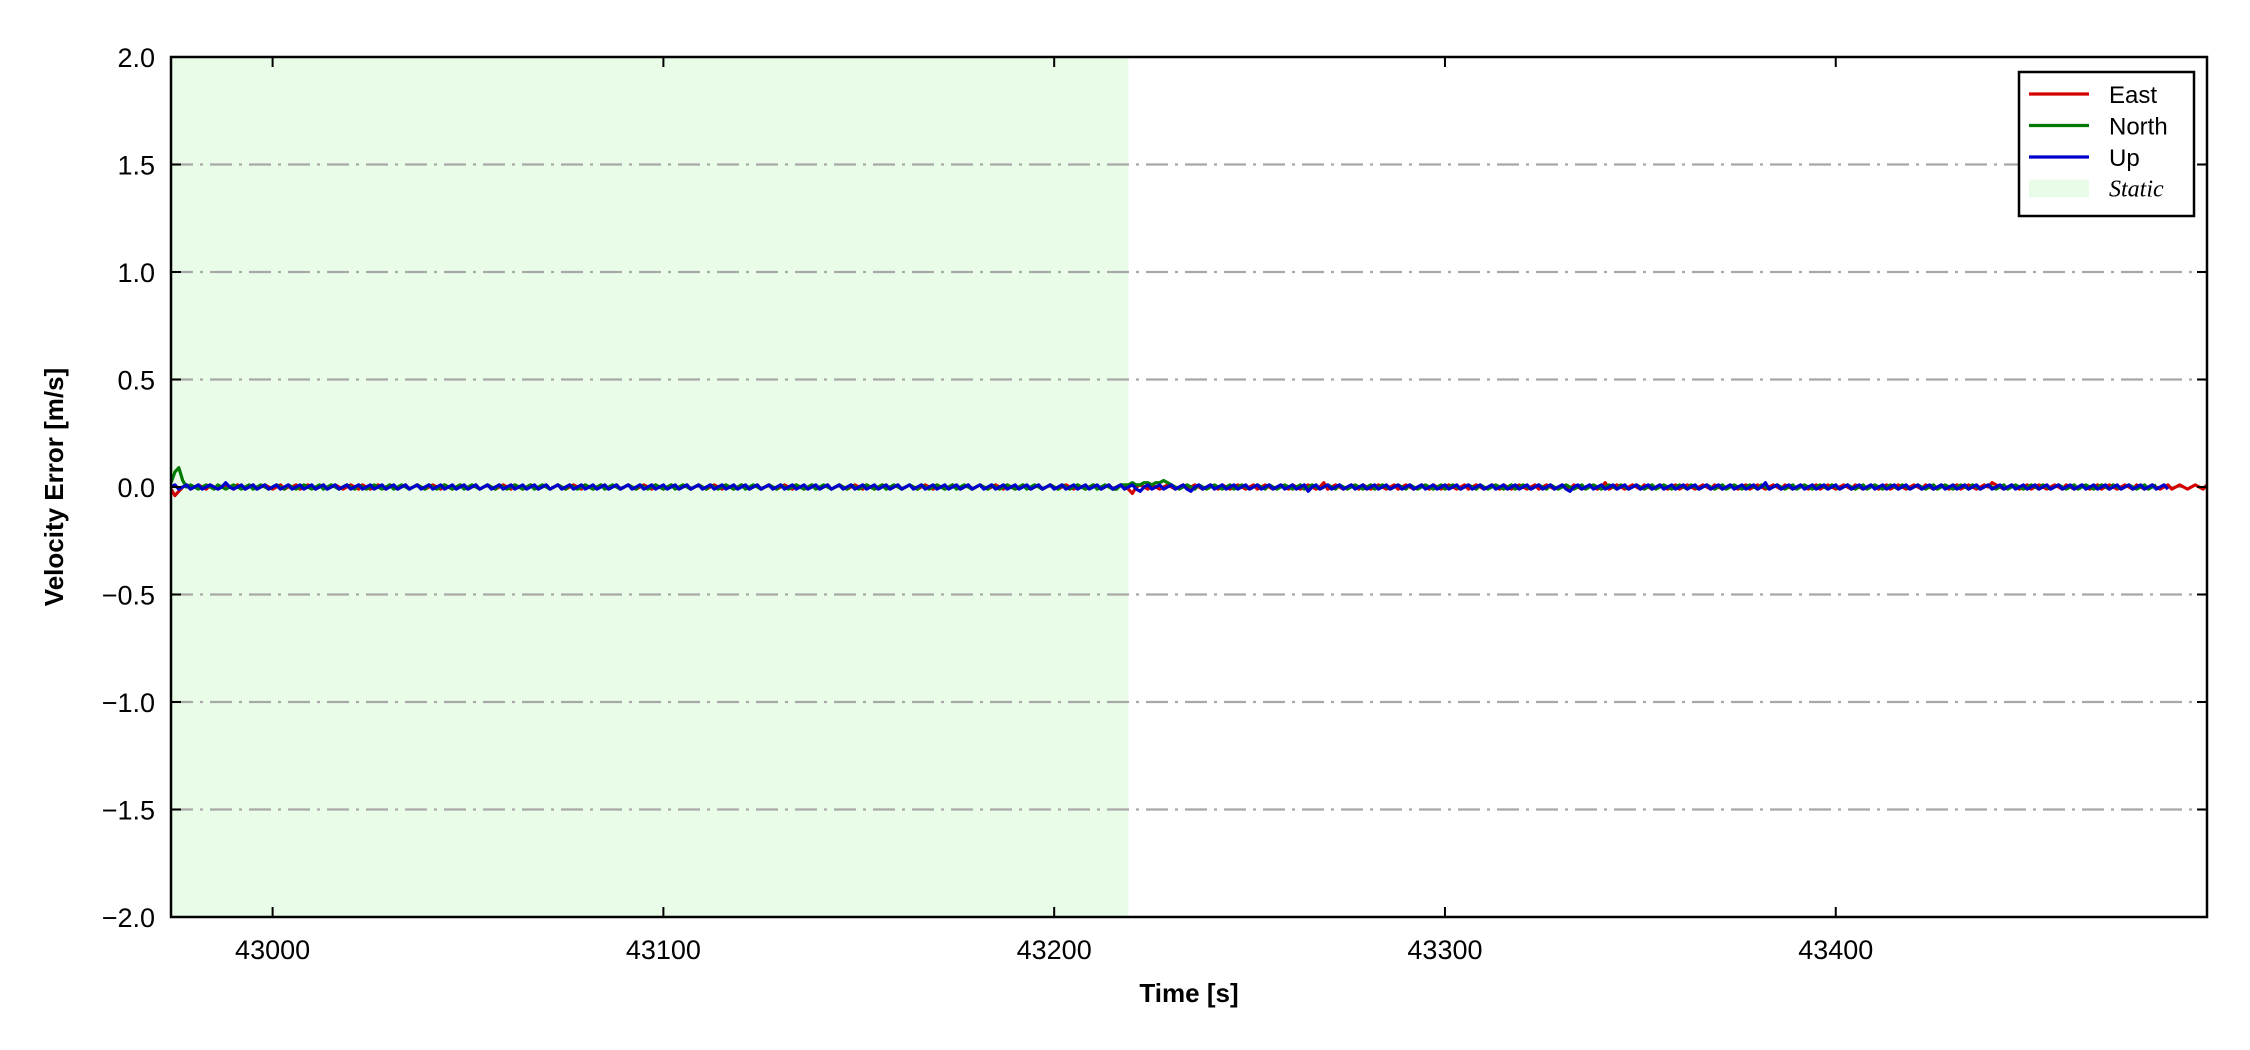 This screenshot has width=2250, height=1050. Describe the element at coordinates (272, 950) in the screenshot. I see `x-tick-label: 43000` at that location.